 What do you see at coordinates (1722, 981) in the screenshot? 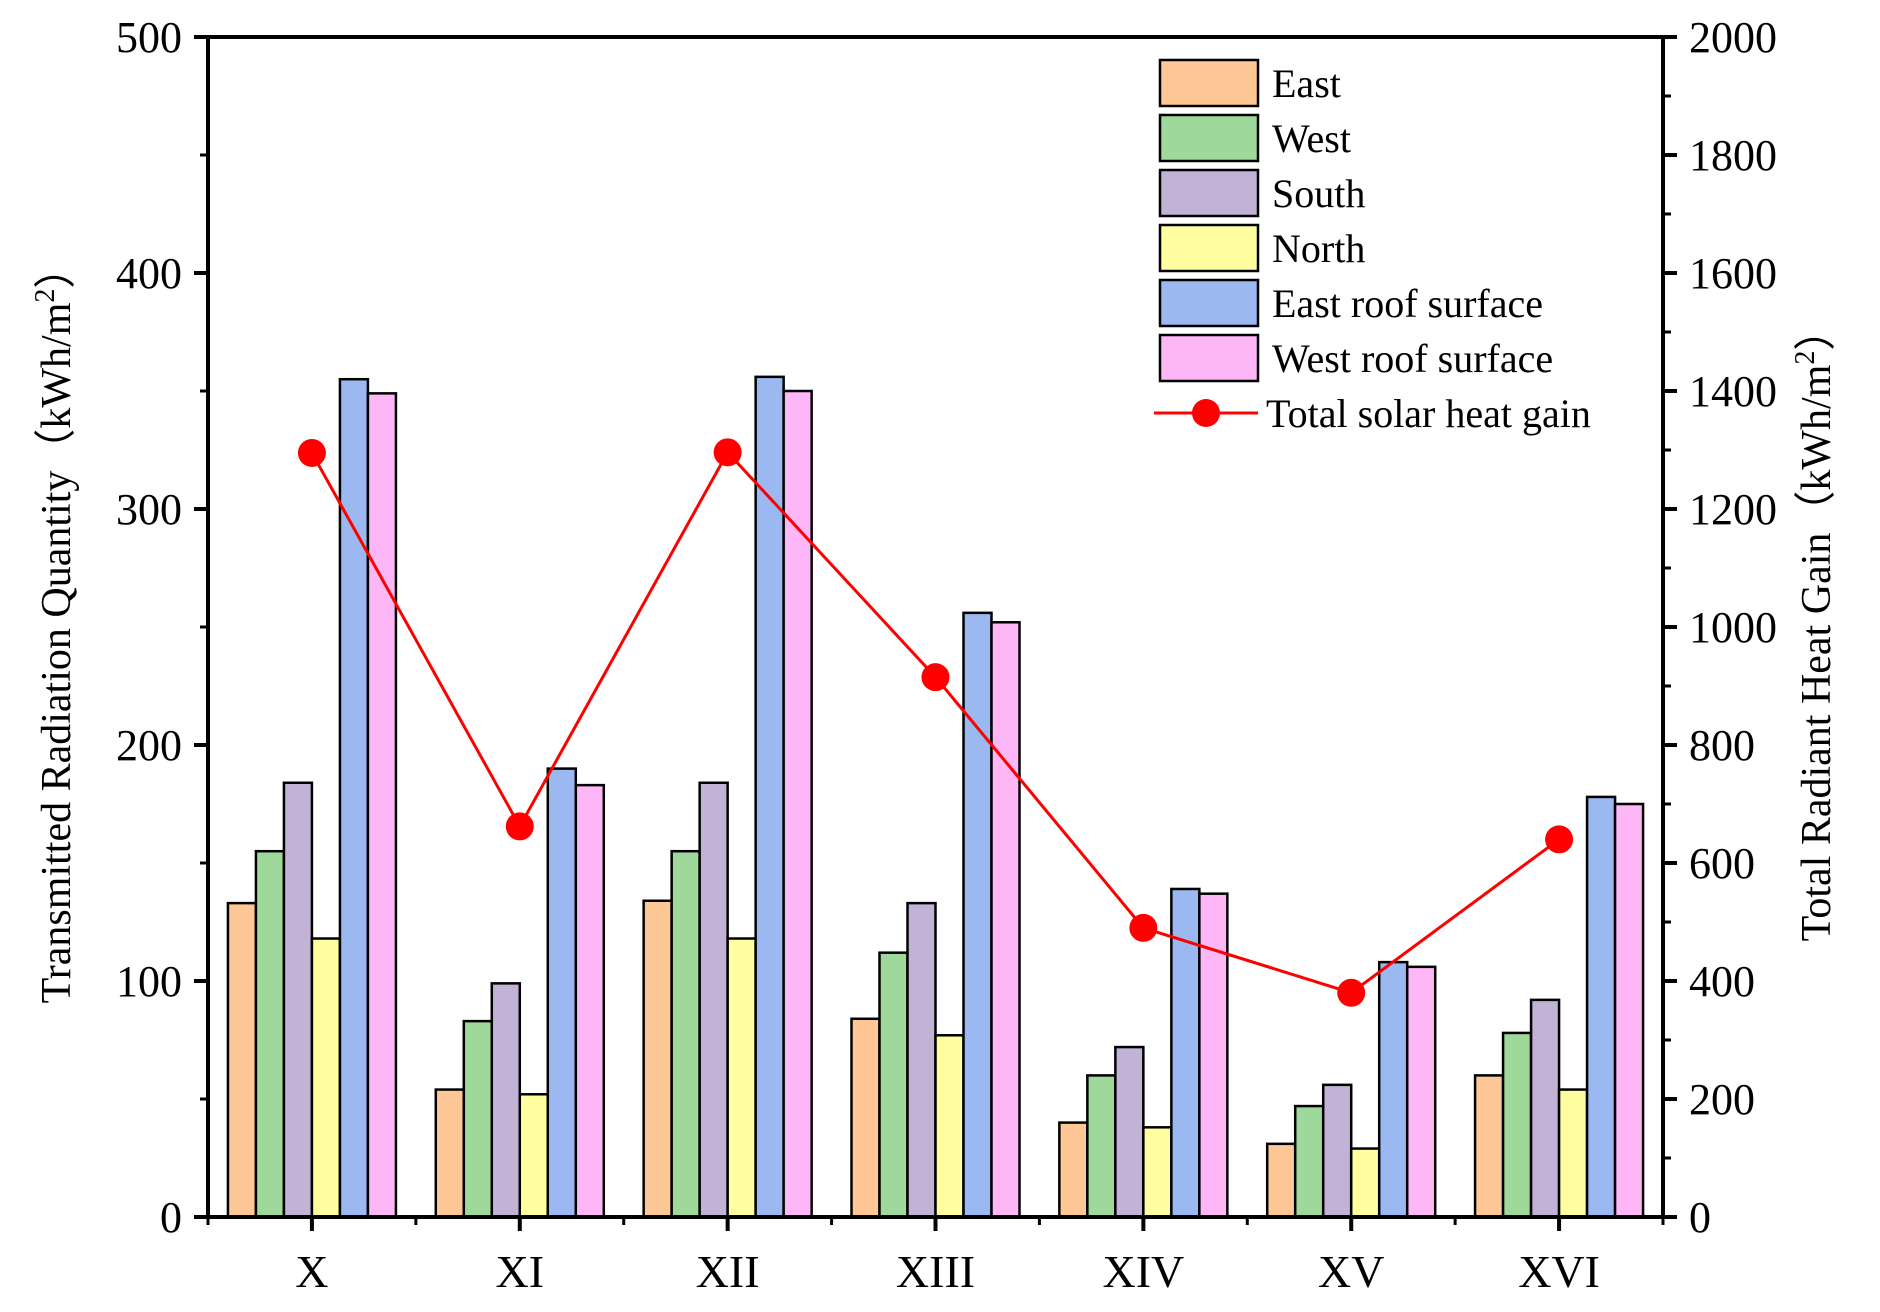
I see `y-right-tick-label: 400` at bounding box center [1722, 981].